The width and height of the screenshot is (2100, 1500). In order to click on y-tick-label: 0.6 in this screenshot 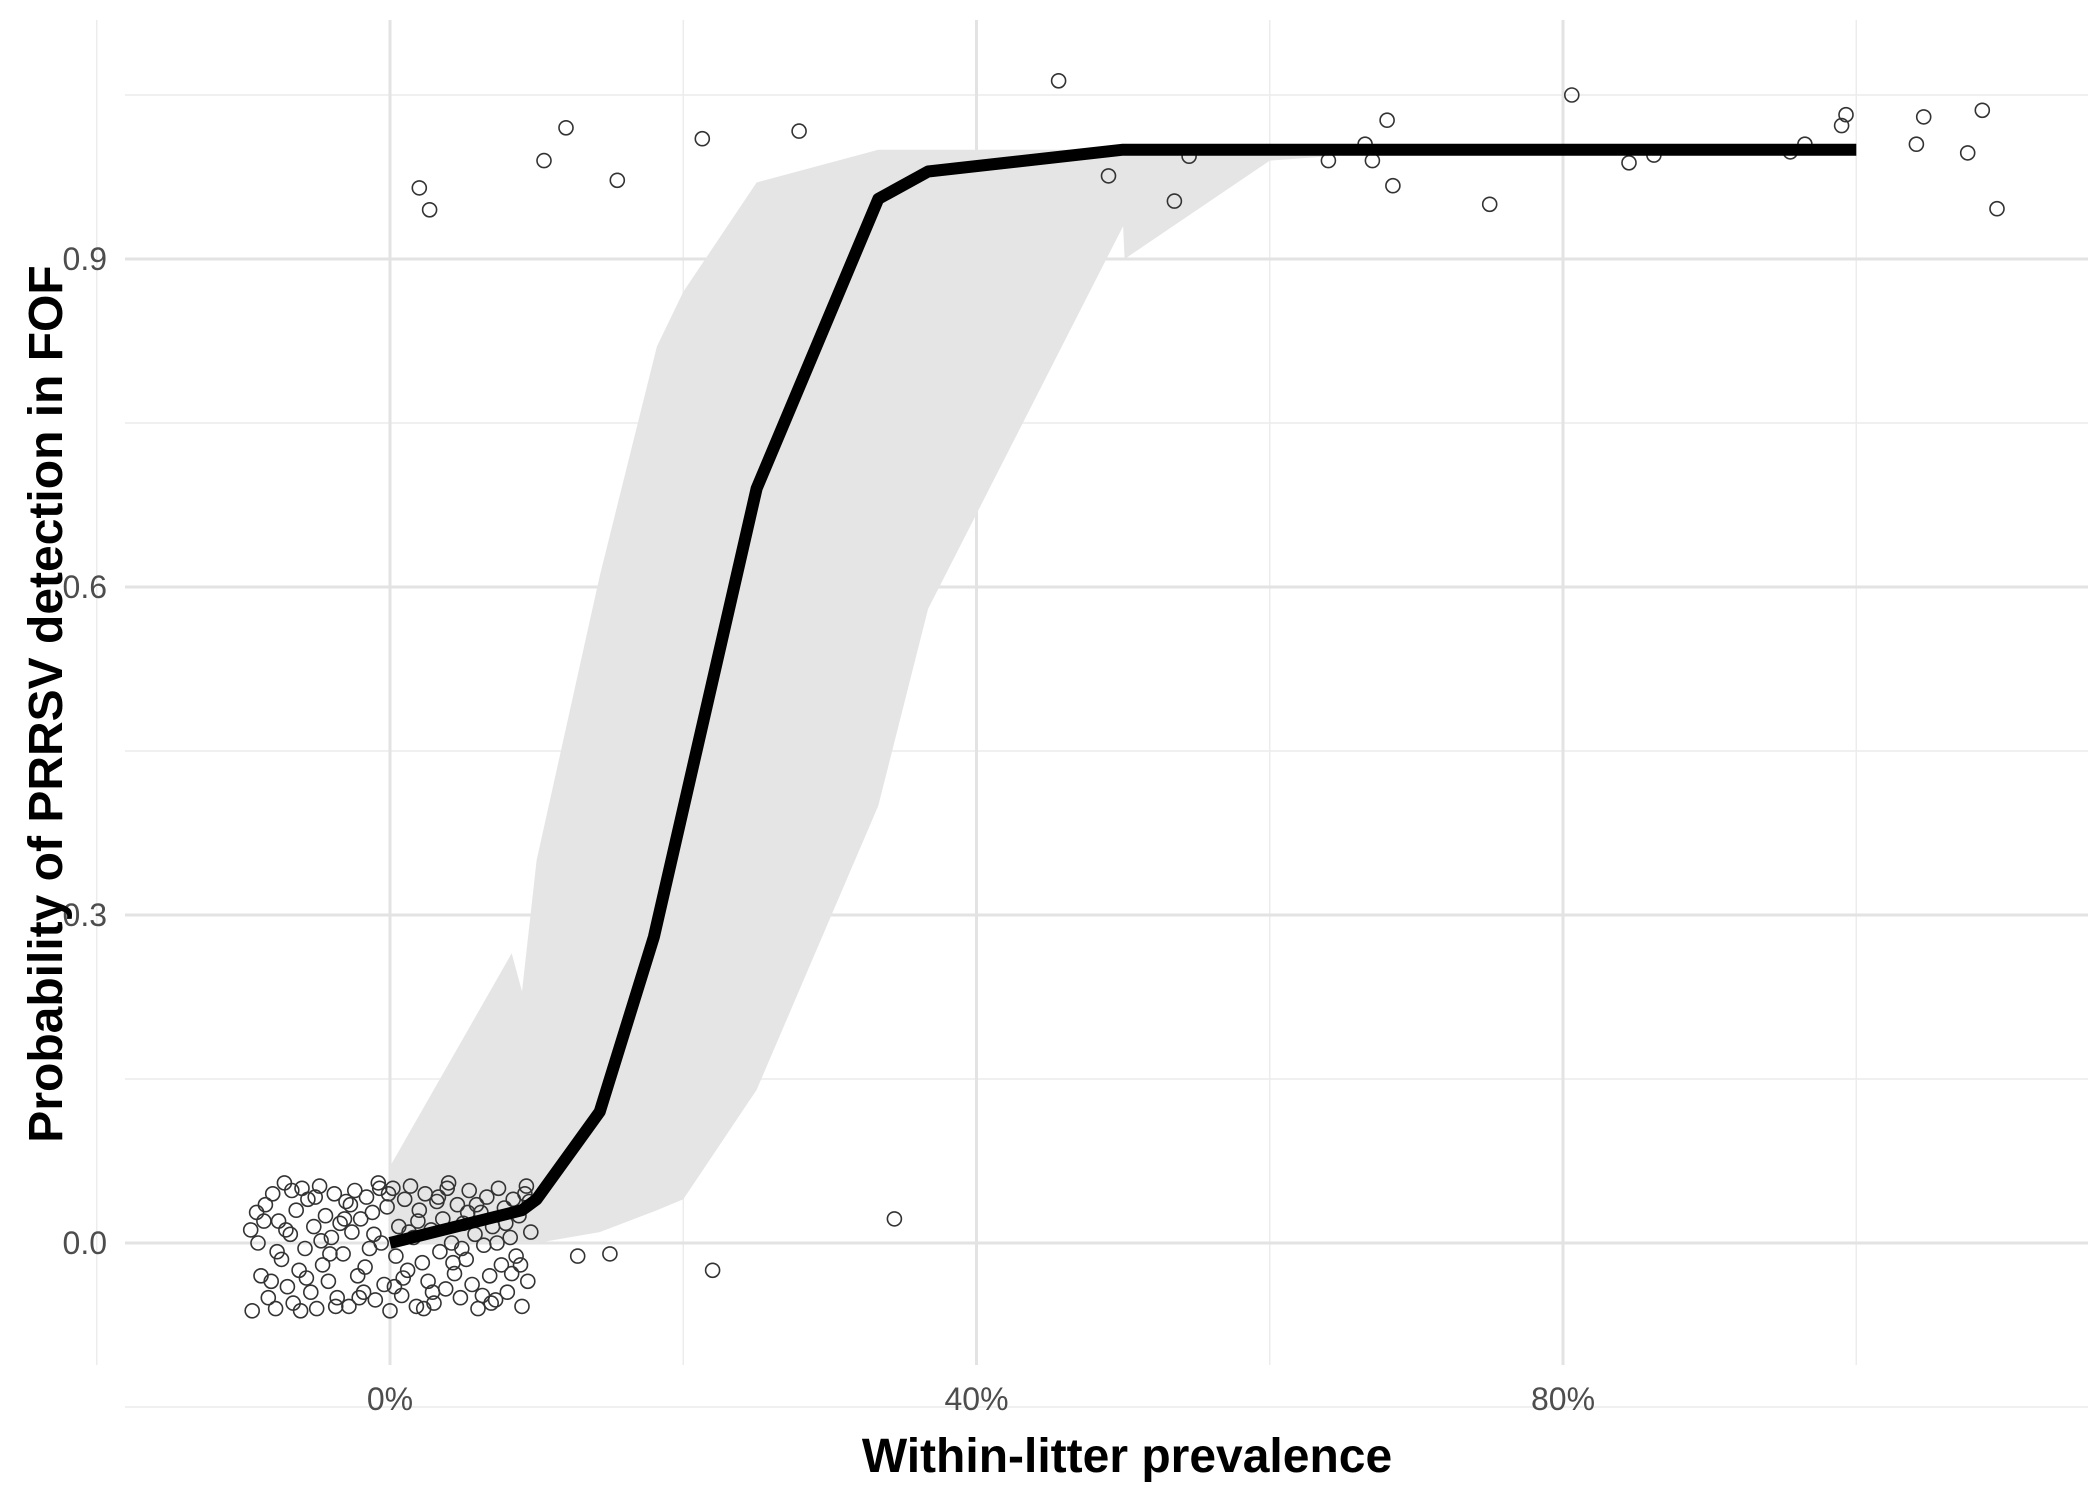, I will do `click(85, 587)`.